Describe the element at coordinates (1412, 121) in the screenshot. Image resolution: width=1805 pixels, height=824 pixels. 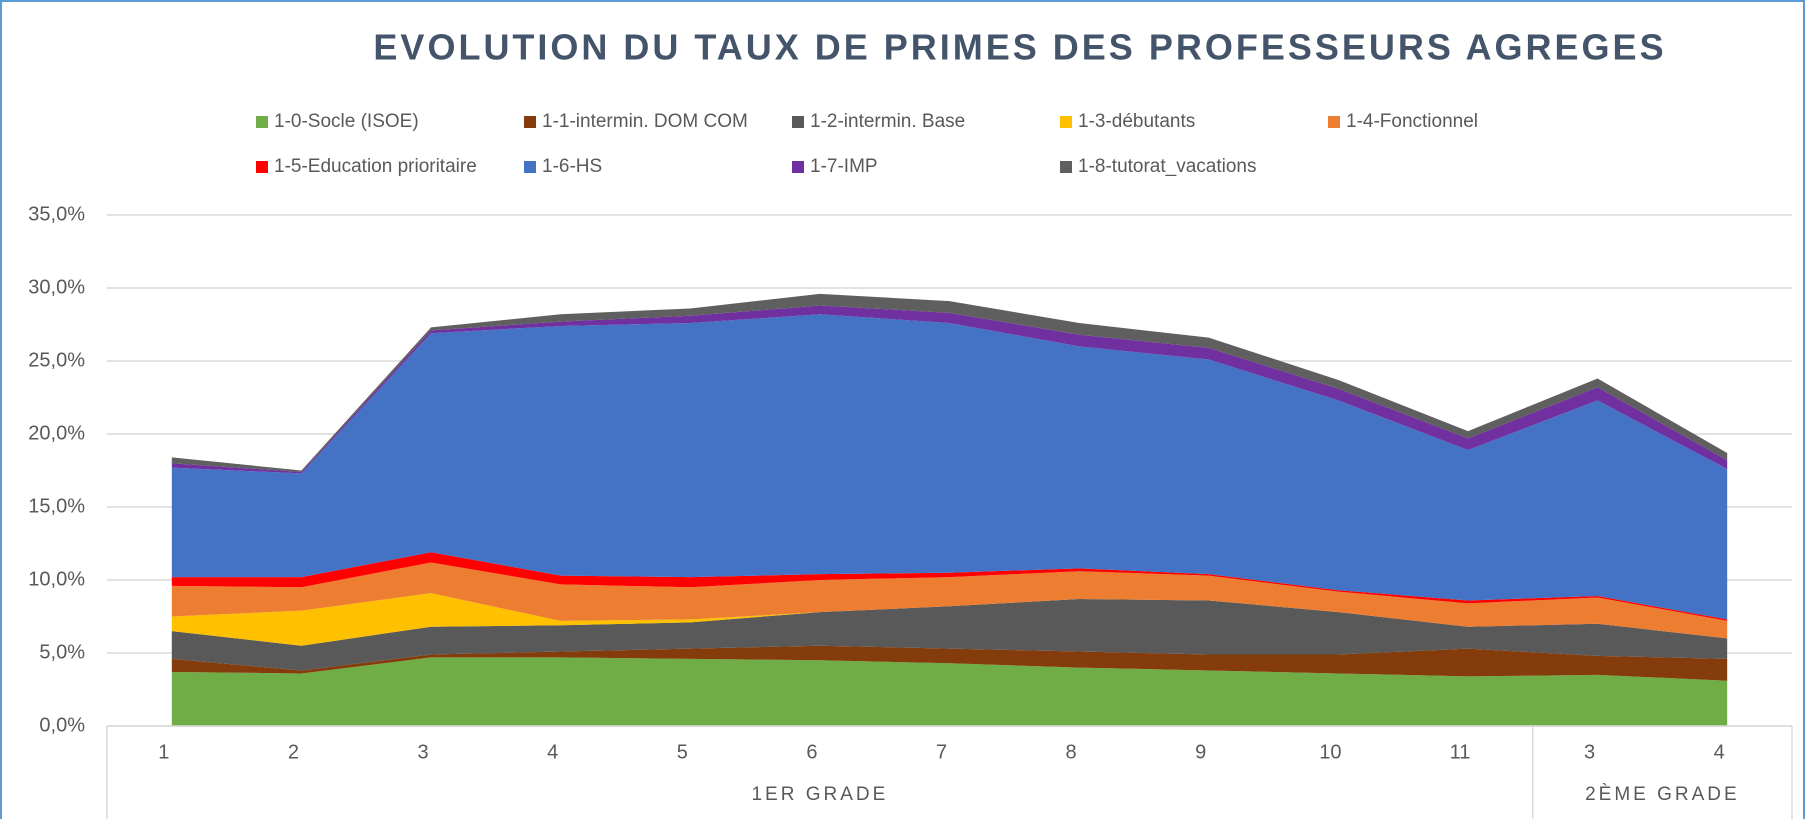
I see `legend-label: 1-4-Fonctionnel` at that location.